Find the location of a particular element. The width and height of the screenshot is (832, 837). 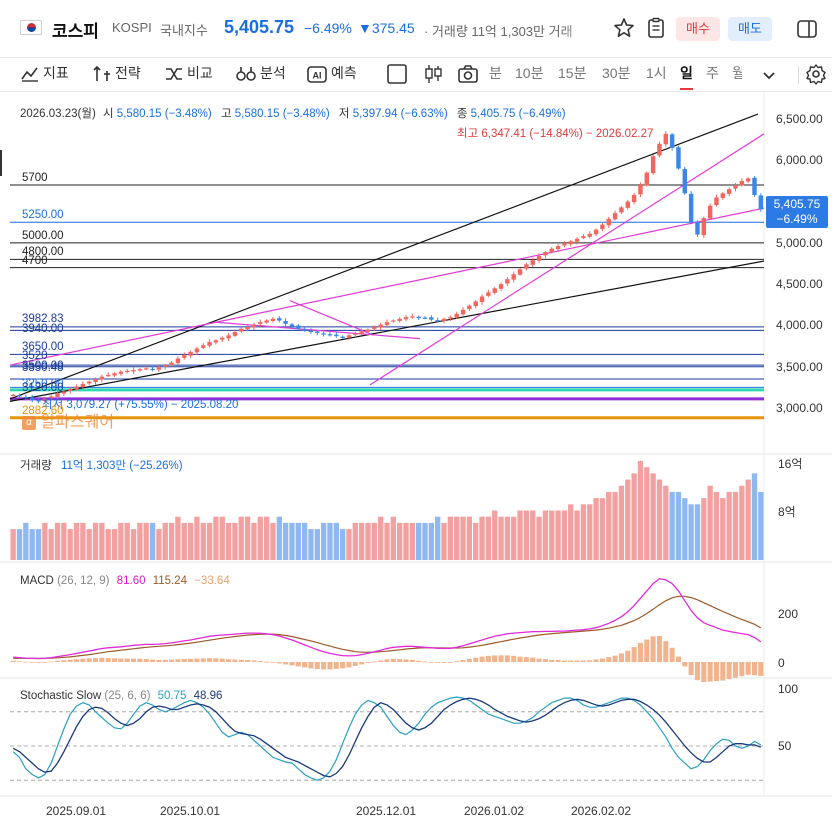

memo-icon is located at coordinates (656, 28).